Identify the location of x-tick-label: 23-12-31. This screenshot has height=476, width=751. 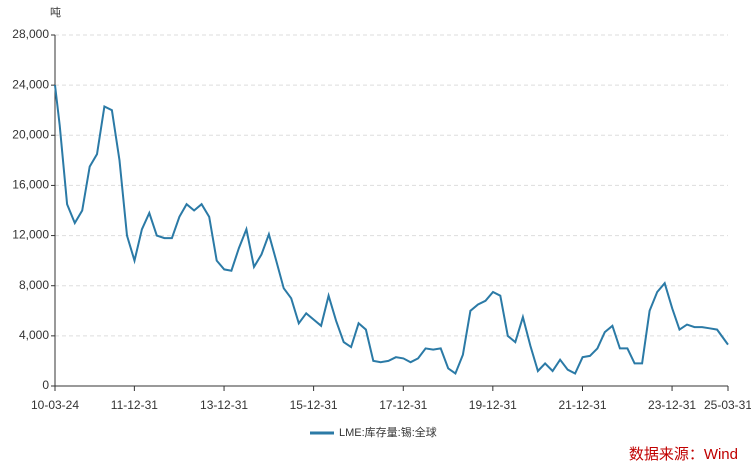
(672, 405).